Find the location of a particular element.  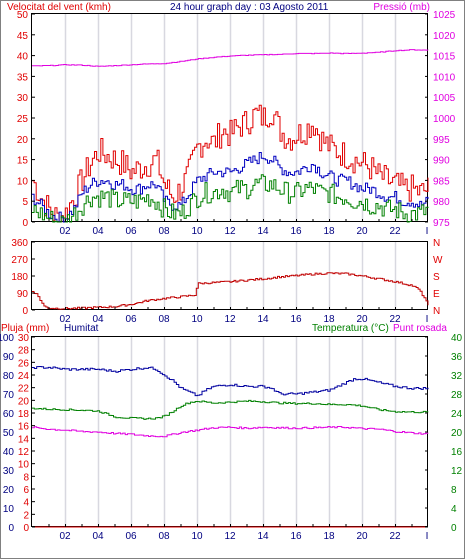

wind-x-tick-label: 22 is located at coordinates (395, 231).